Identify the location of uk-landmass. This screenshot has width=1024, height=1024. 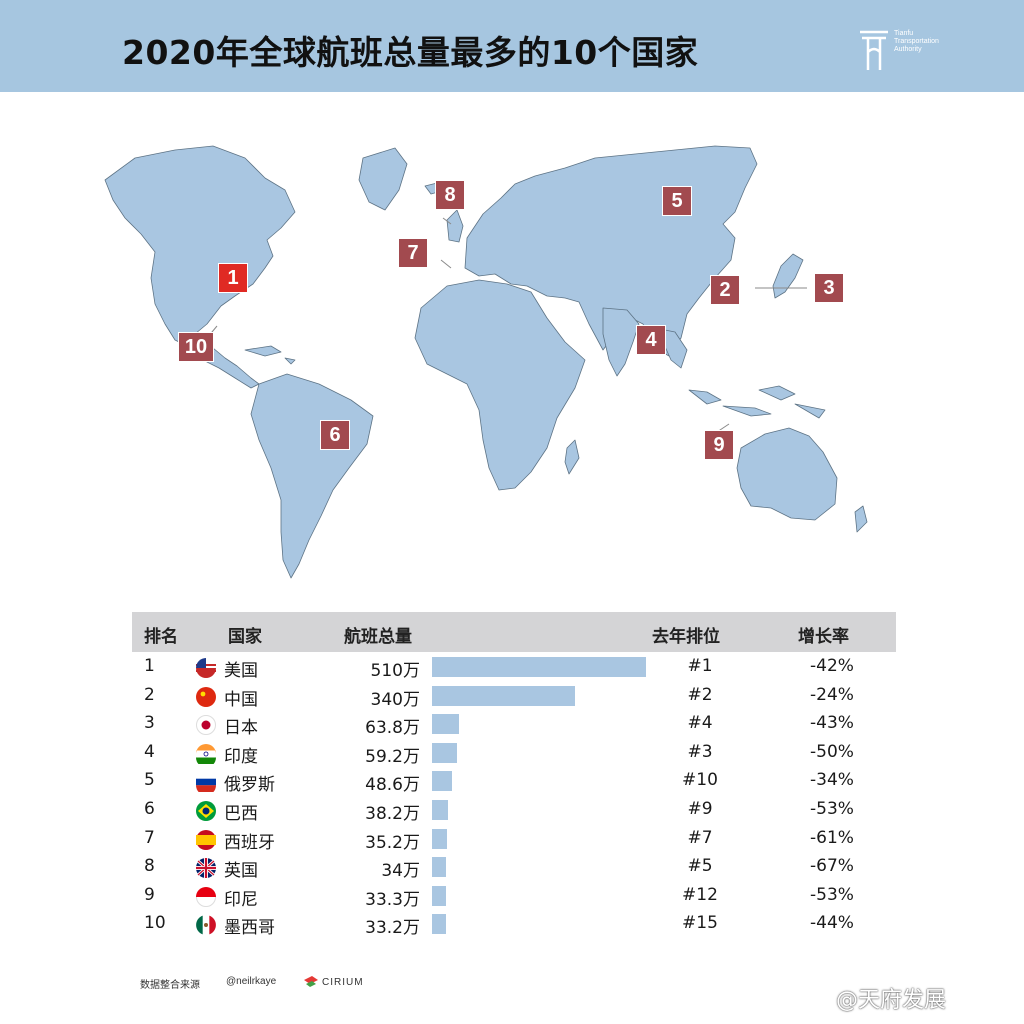
(455, 226).